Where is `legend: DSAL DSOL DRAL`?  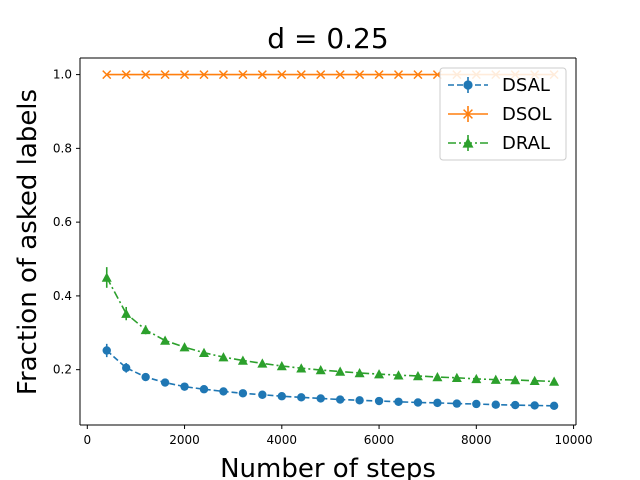 legend: DSAL DSOL DRAL is located at coordinates (503, 114).